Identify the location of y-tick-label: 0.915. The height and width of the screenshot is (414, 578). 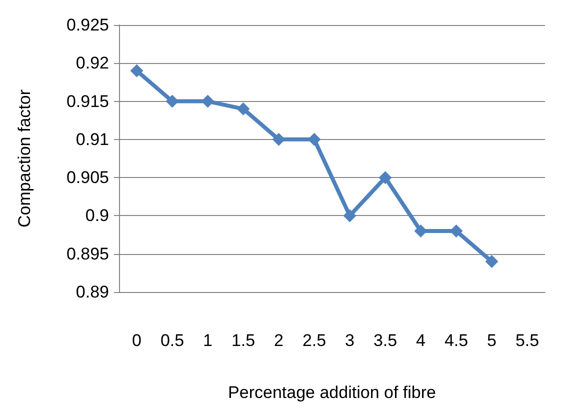
(87, 101).